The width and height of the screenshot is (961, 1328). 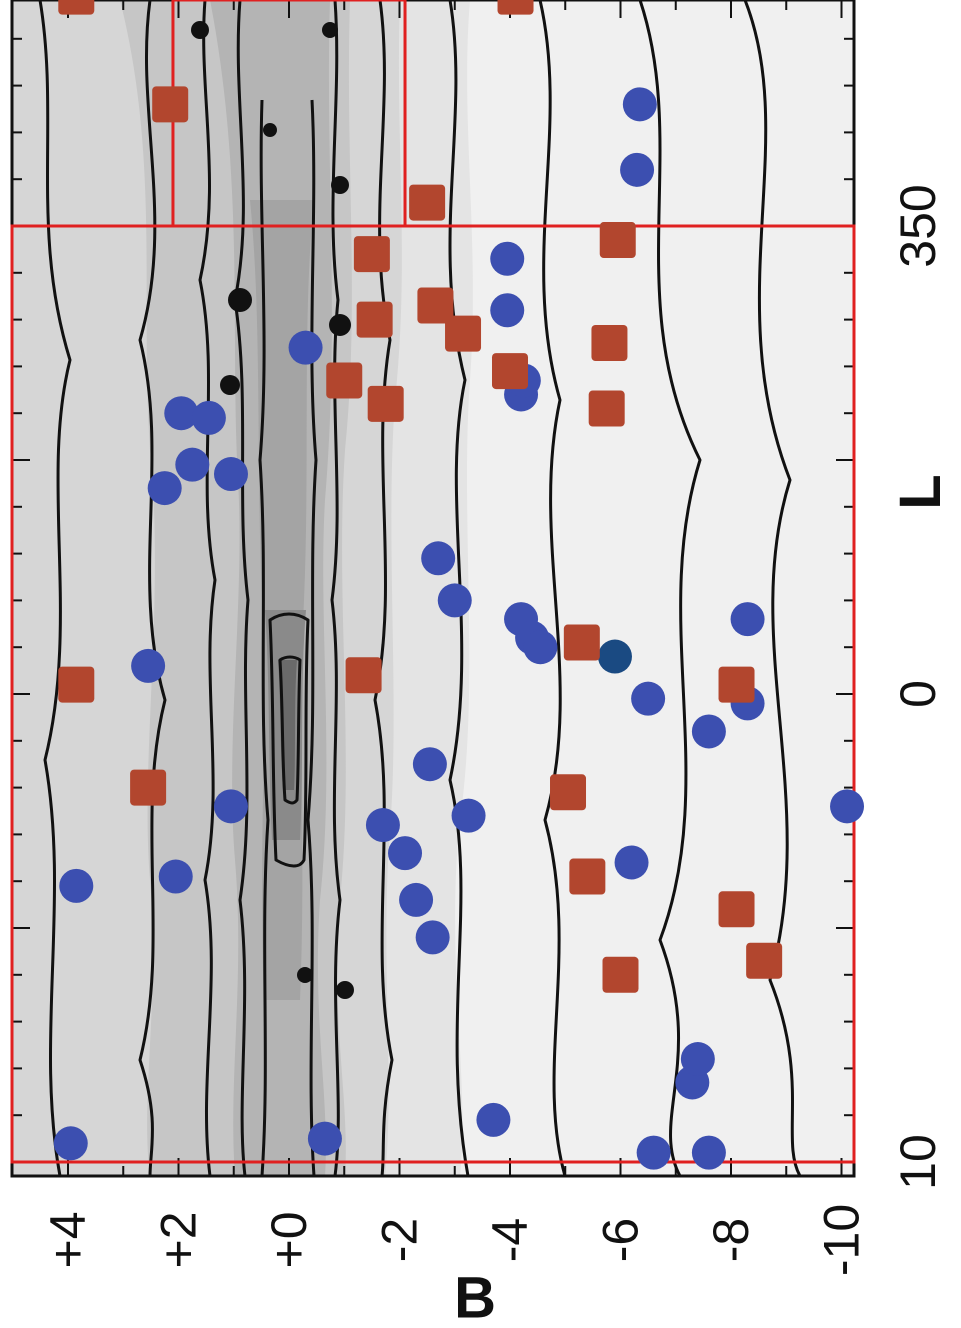 What do you see at coordinates (475, 1296) in the screenshot?
I see `b-axis-title: B` at bounding box center [475, 1296].